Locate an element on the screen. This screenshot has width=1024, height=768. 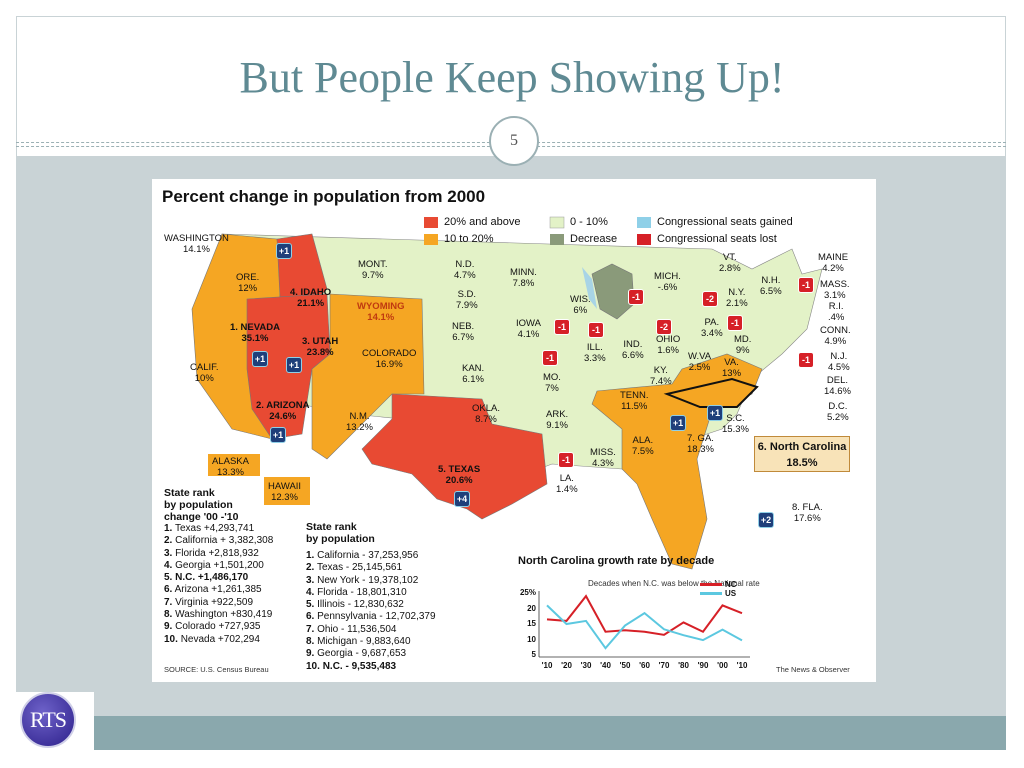
legend-swatch-seats-lost is located at coordinates (644, 239).